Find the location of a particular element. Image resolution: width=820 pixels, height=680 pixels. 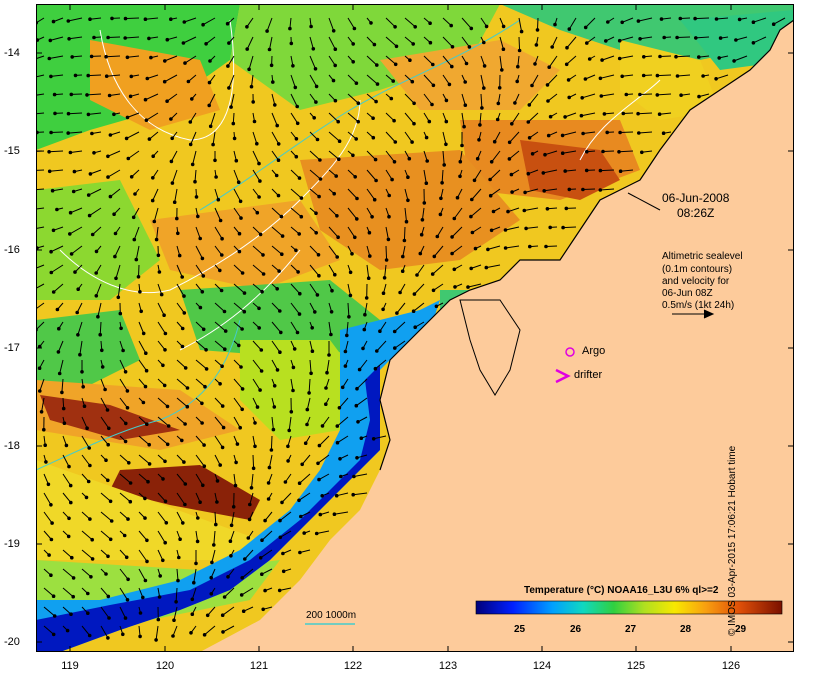

legend-line-1: Altimetric sealevel is located at coordinates (702, 256).